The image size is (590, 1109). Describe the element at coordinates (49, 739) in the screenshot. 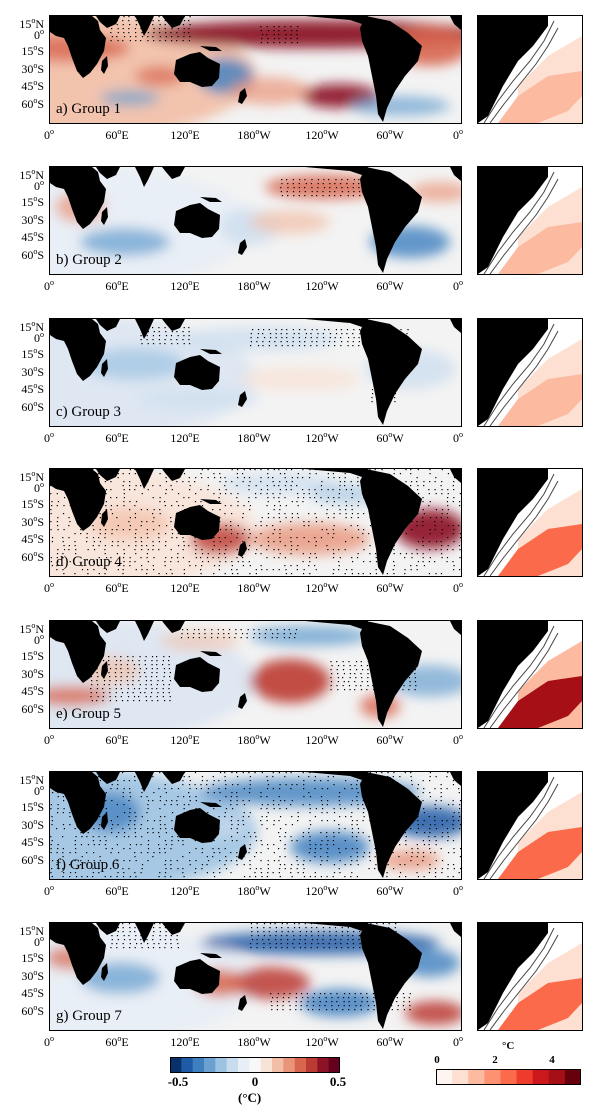

I see `longitude-label: 0o` at that location.